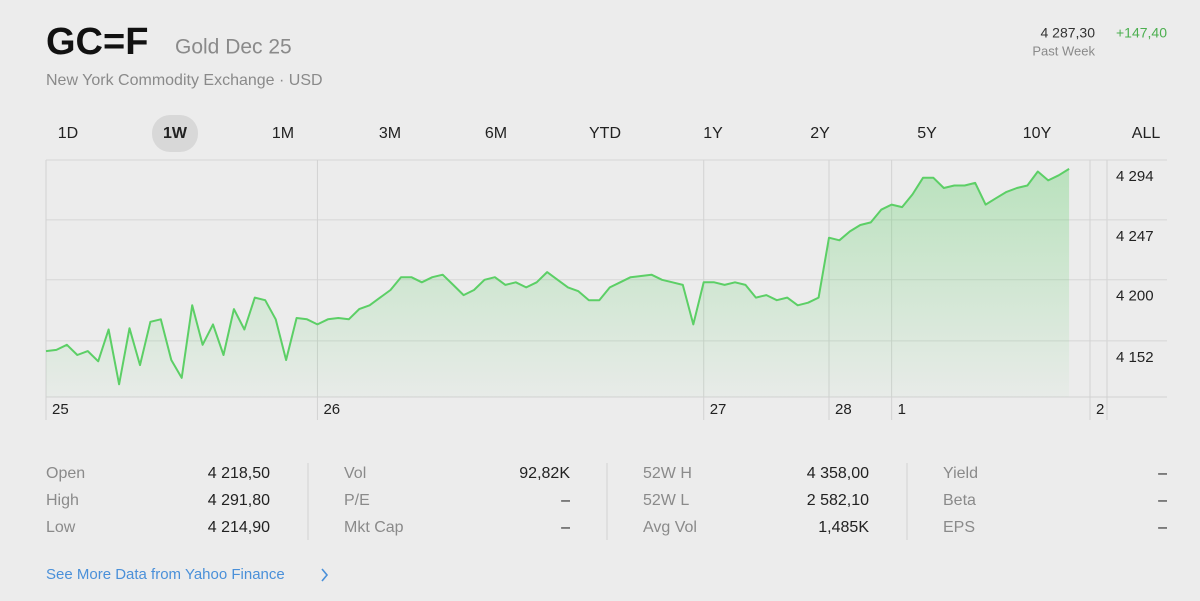 Image resolution: width=1200 pixels, height=601 pixels. Describe the element at coordinates (1063, 50) in the screenshot. I see `period: Past Week` at that location.